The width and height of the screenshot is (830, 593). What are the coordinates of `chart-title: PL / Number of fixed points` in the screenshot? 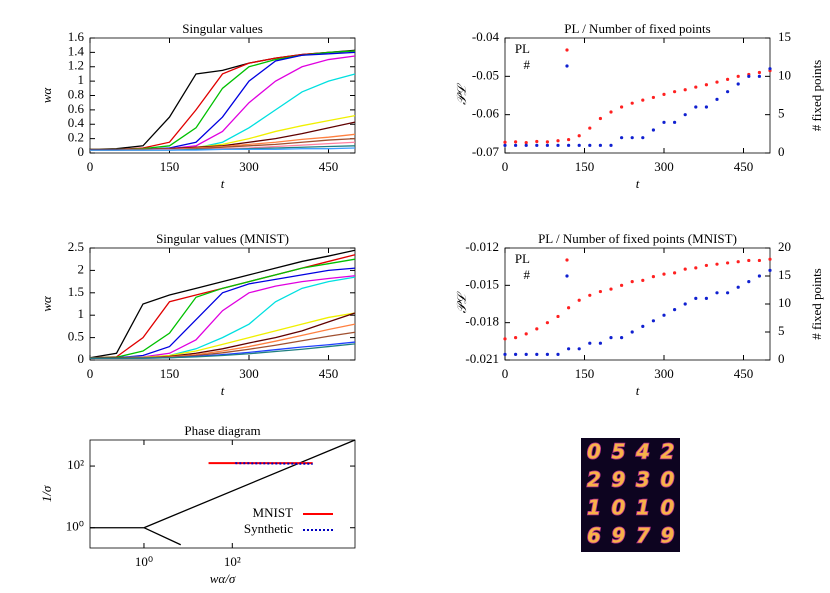 It's located at (637, 28).